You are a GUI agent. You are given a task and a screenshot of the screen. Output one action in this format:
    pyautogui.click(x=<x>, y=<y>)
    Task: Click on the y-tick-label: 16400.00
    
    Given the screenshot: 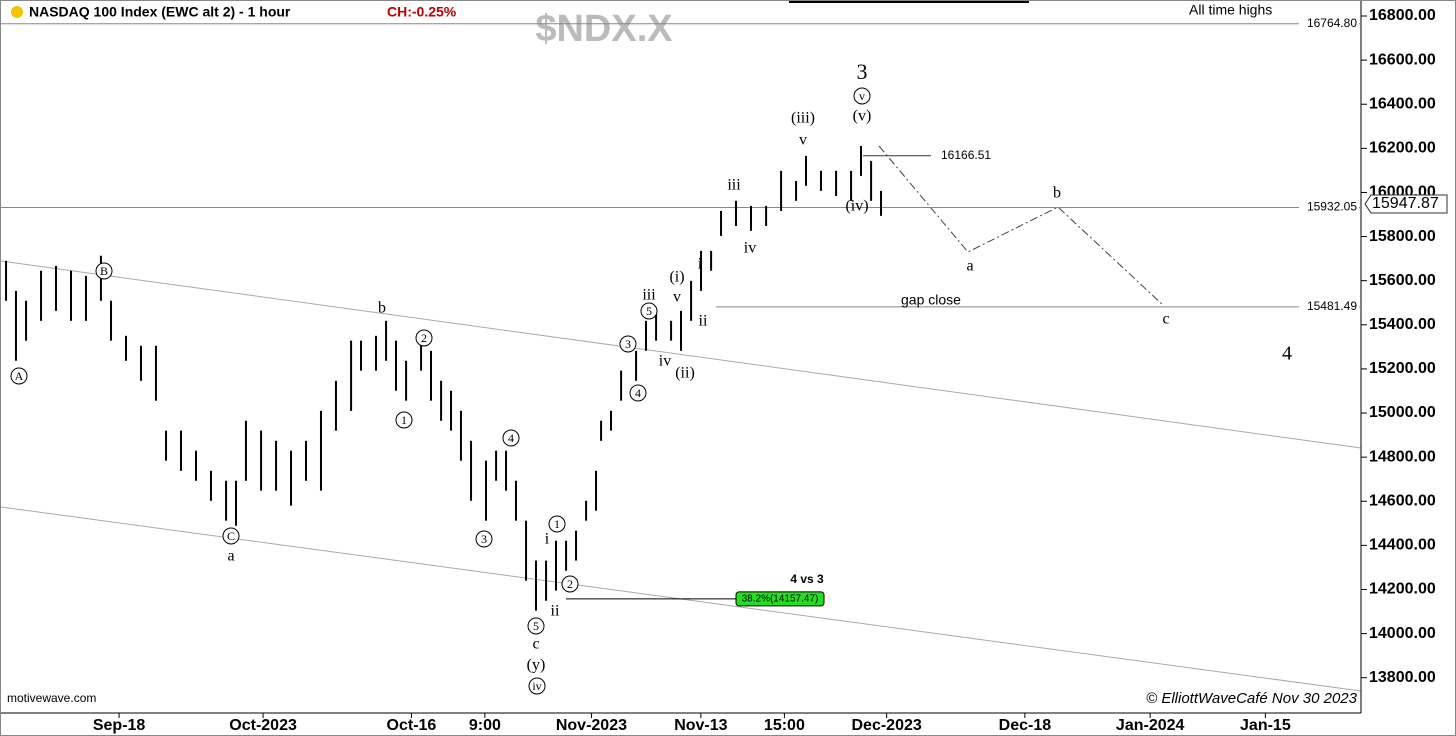 What is the action you would take?
    pyautogui.click(x=1402, y=103)
    